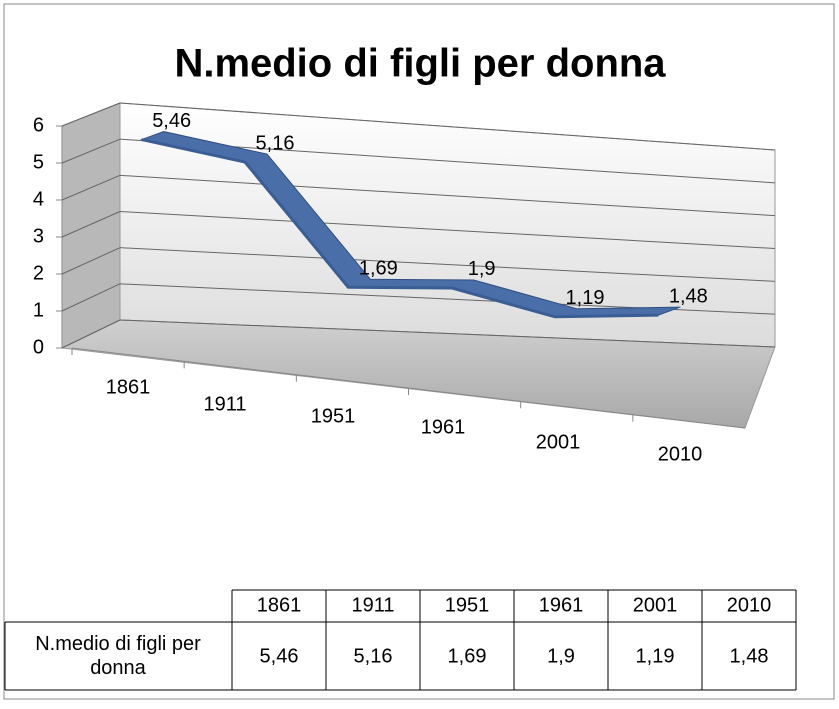  I want to click on table-header: 1861, so click(279, 605).